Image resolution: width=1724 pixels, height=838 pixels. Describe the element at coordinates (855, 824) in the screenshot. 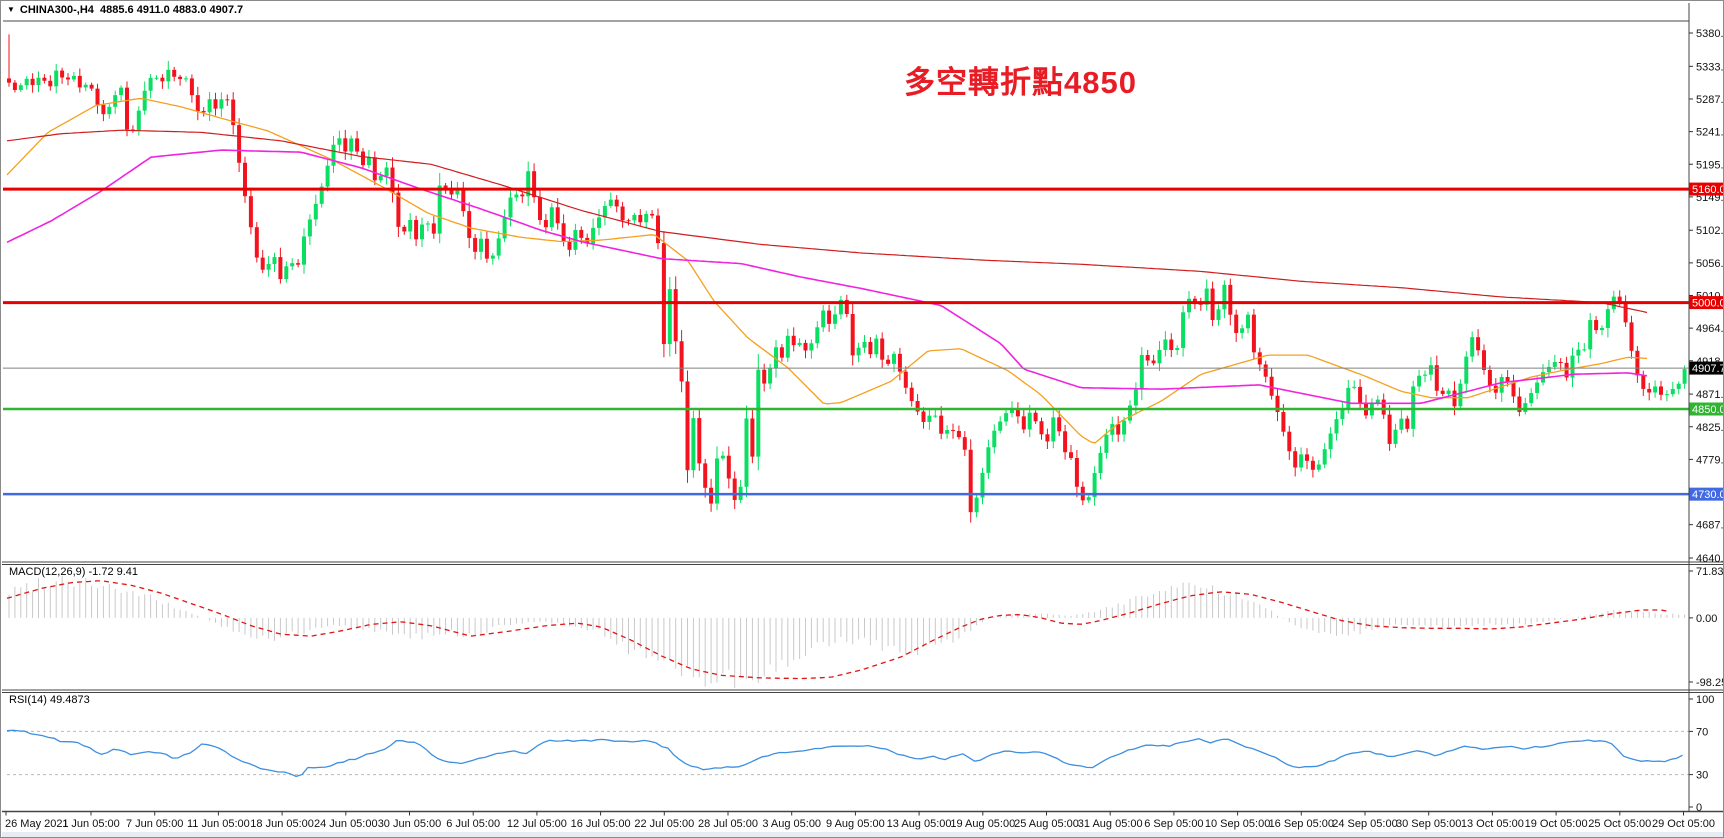

I see `time-label: 9 Aug 05:00` at that location.